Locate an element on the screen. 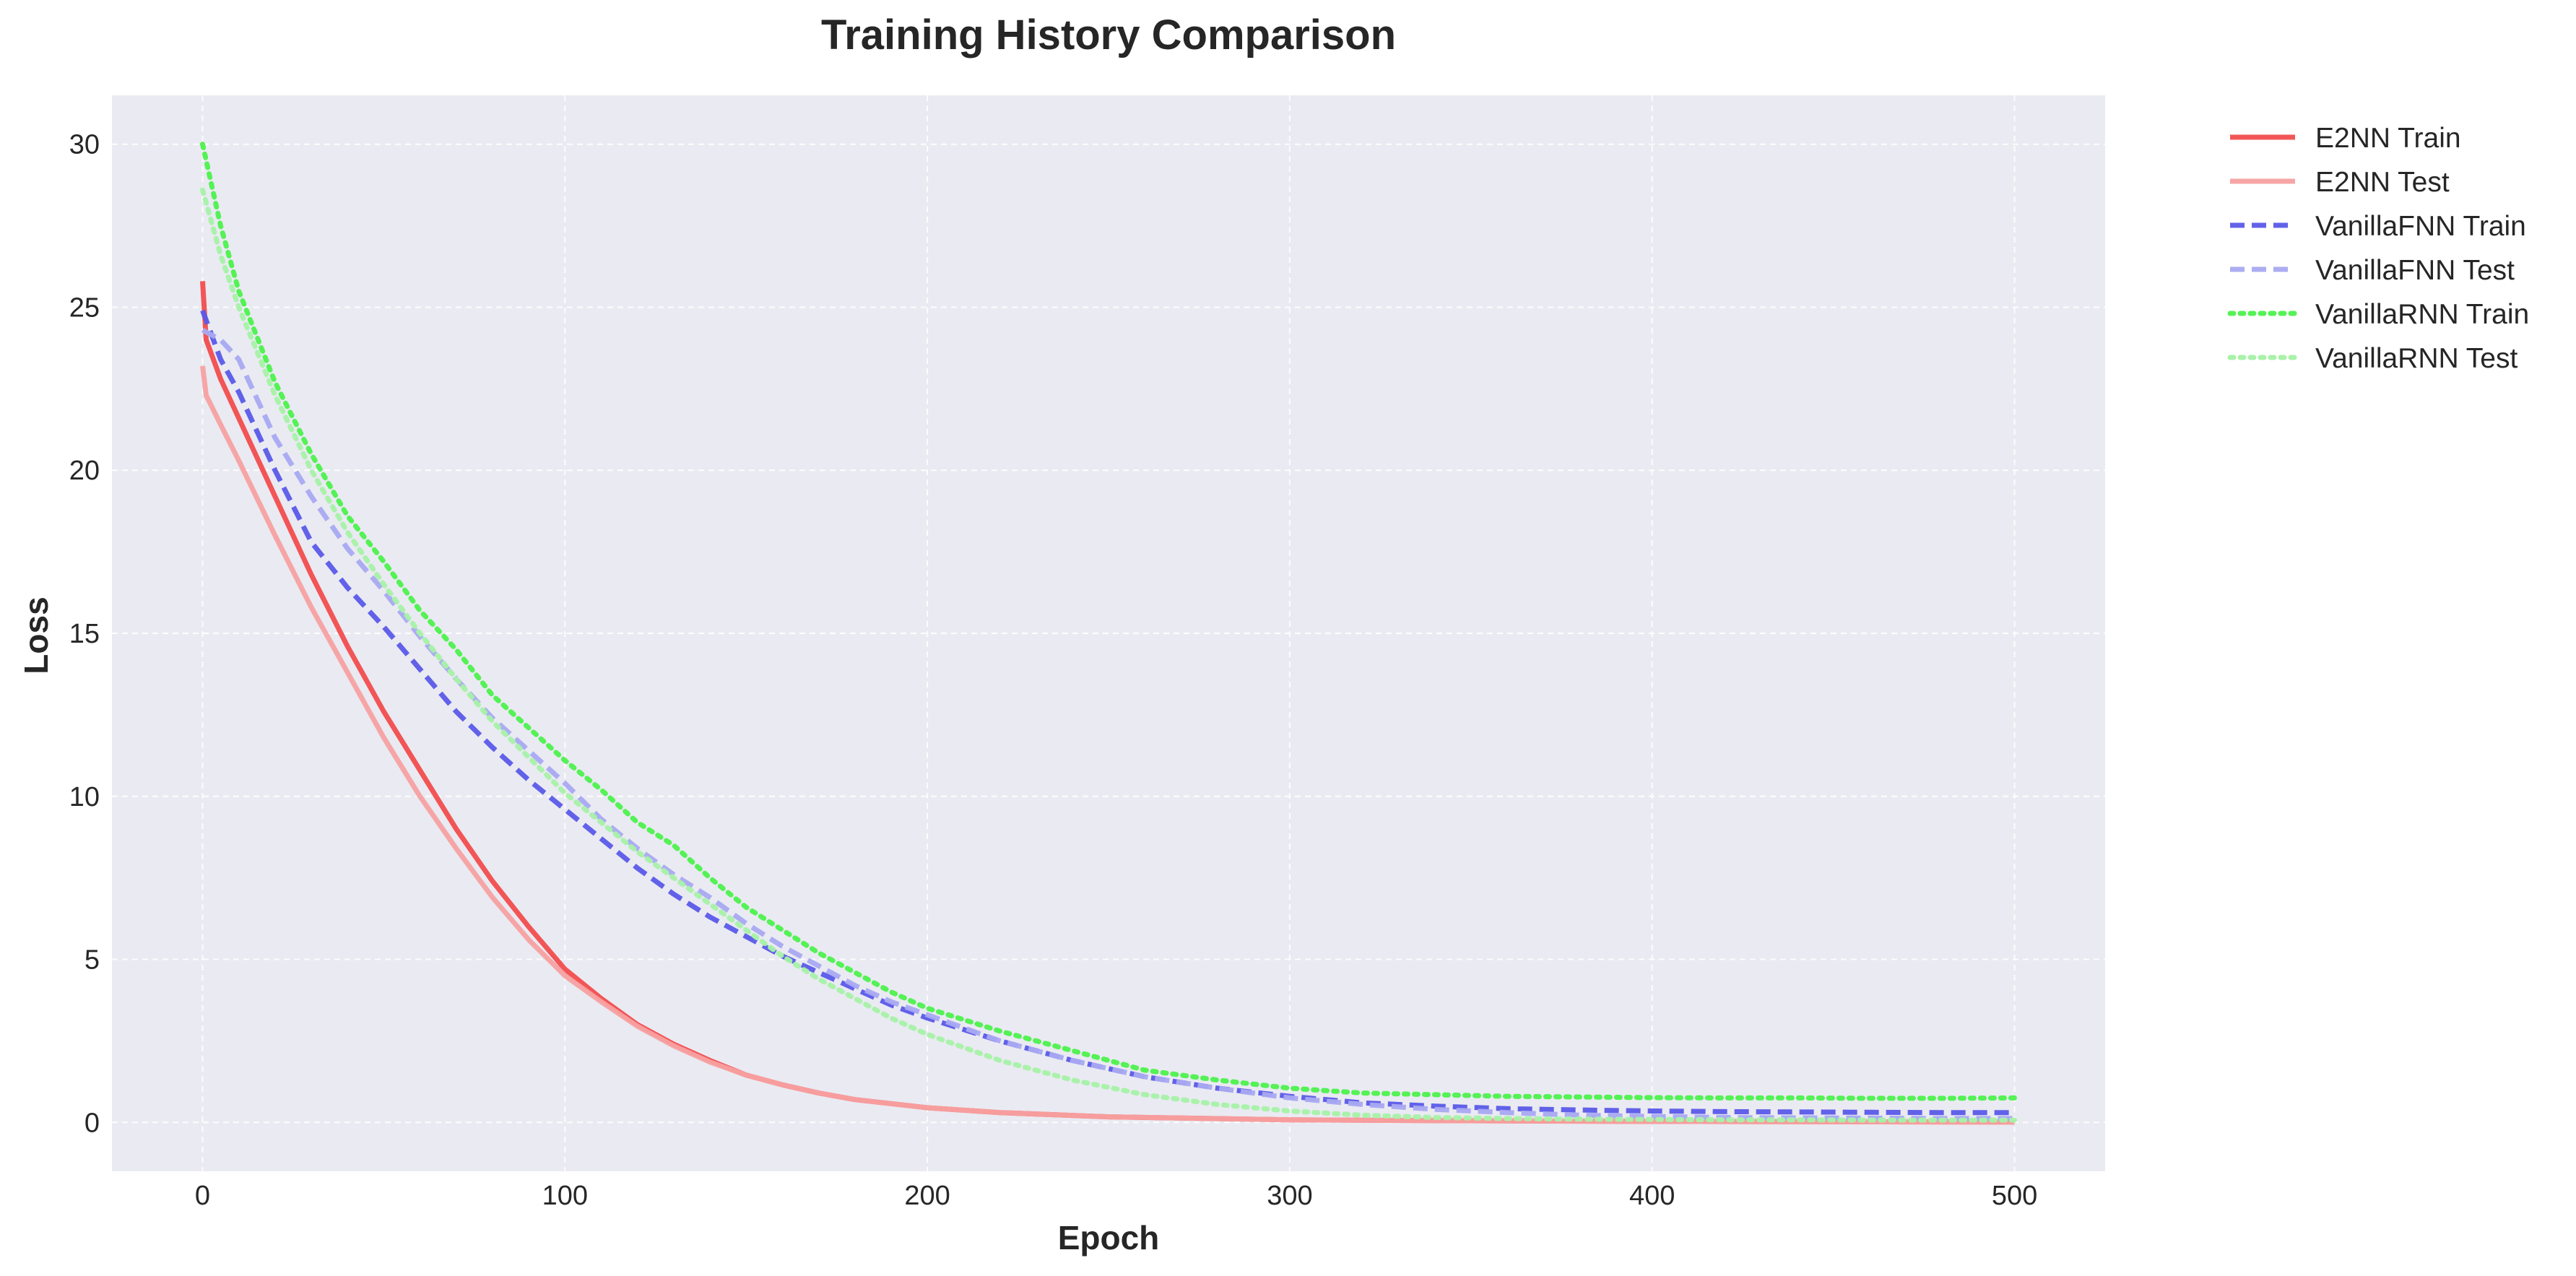  y-tick-labels: 0 5 10 15 20 25 30 is located at coordinates (84, 634).